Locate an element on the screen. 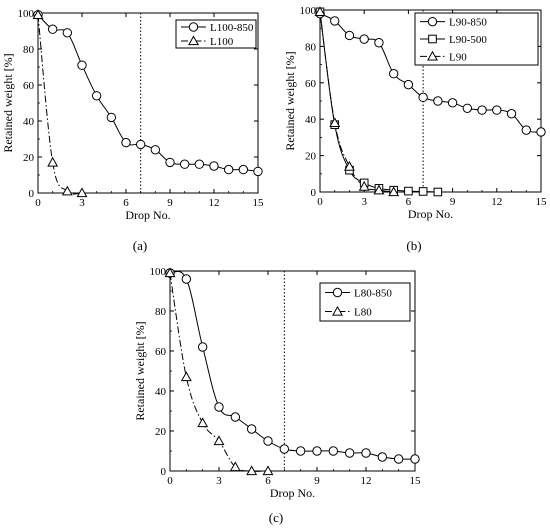 The height and width of the screenshot is (532, 550). legend-label: L100-850 is located at coordinates (232, 28).